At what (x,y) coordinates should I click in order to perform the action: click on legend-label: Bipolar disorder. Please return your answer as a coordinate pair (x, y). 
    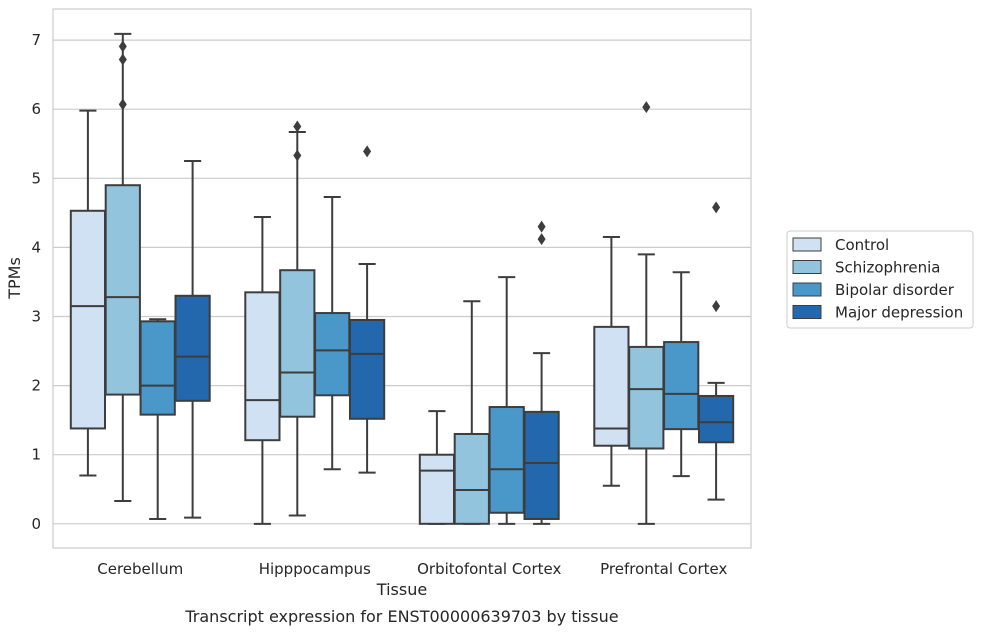
    Looking at the image, I should click on (895, 290).